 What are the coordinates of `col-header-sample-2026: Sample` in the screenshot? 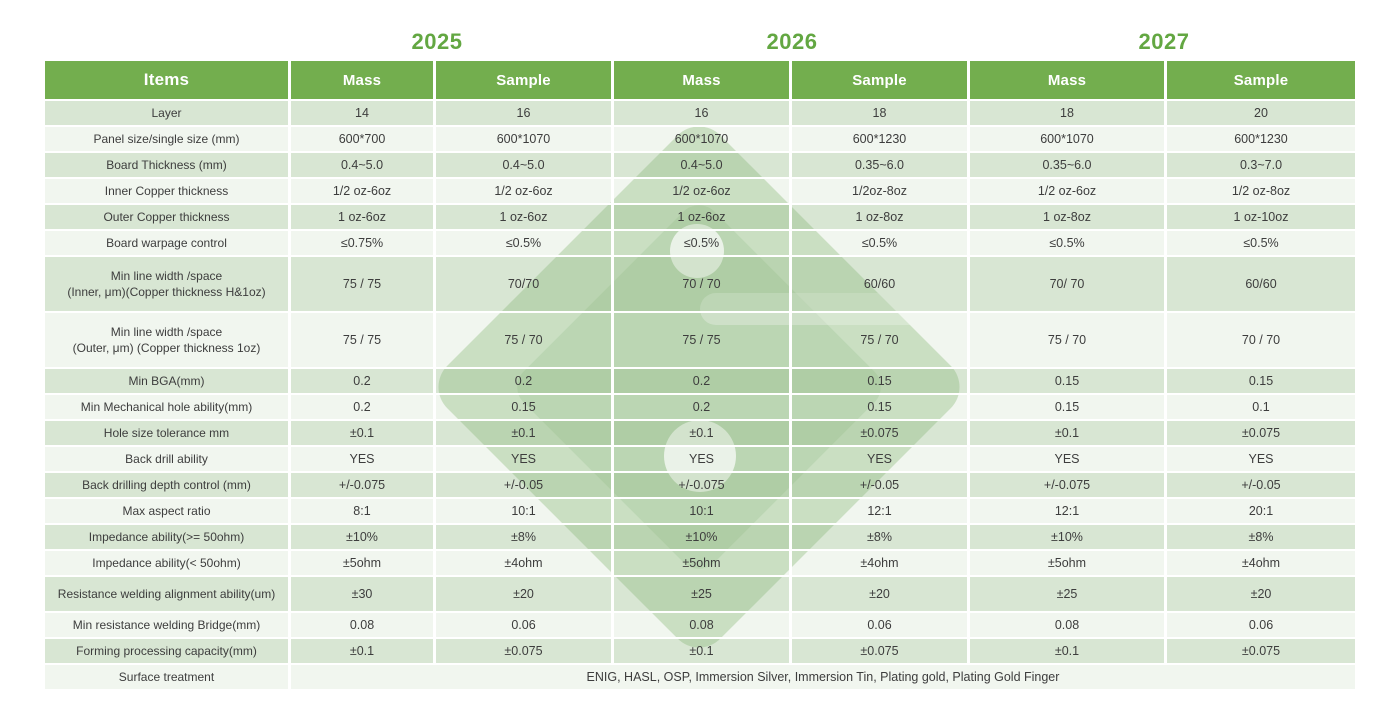 It's located at (881, 81).